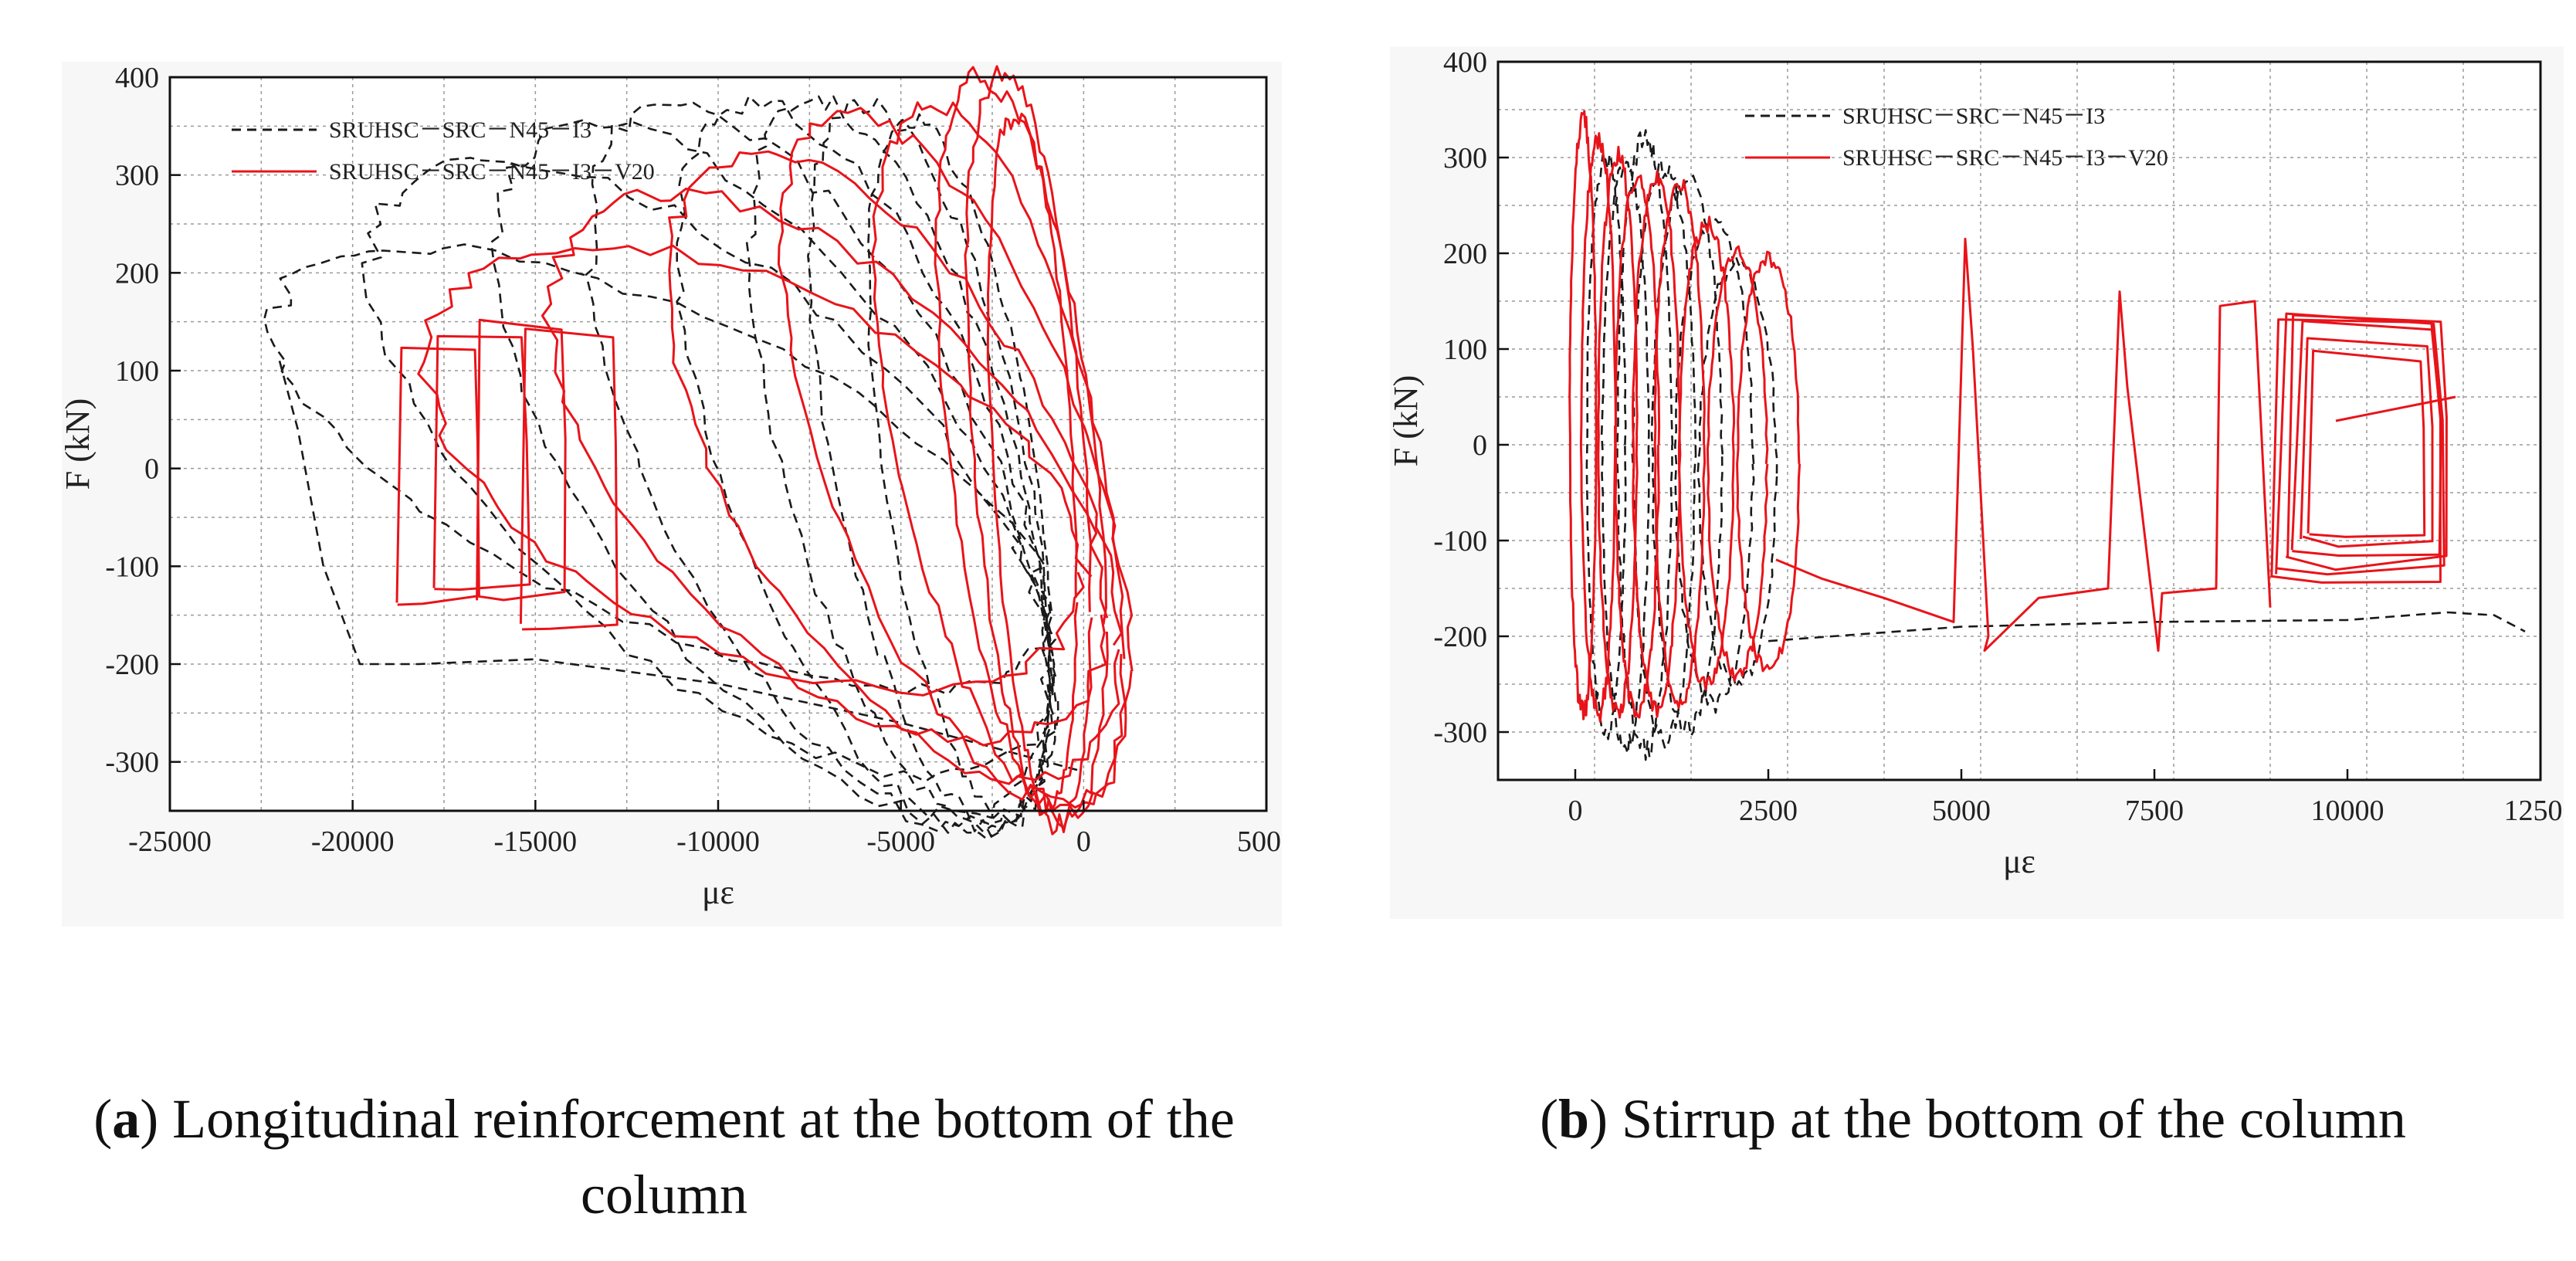  What do you see at coordinates (2534, 811) in the screenshot?
I see `x-tick-label: 12500` at bounding box center [2534, 811].